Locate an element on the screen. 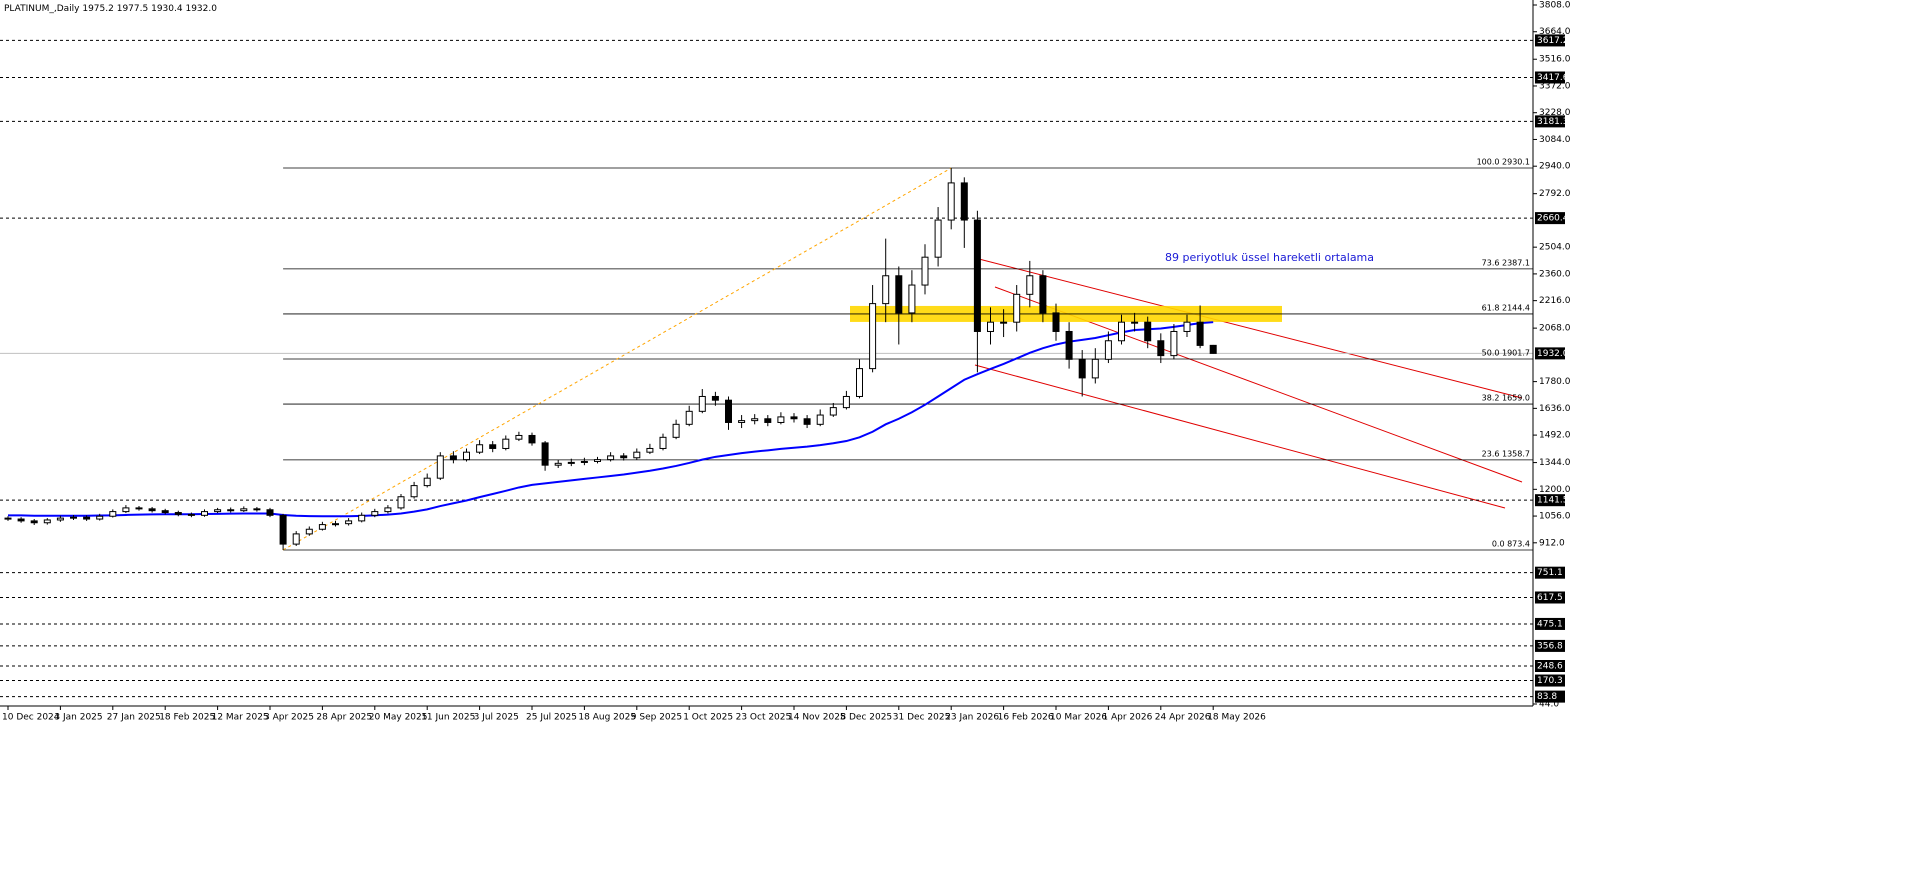  fibo-label: 61.8 2144.4 is located at coordinates (1506, 307).